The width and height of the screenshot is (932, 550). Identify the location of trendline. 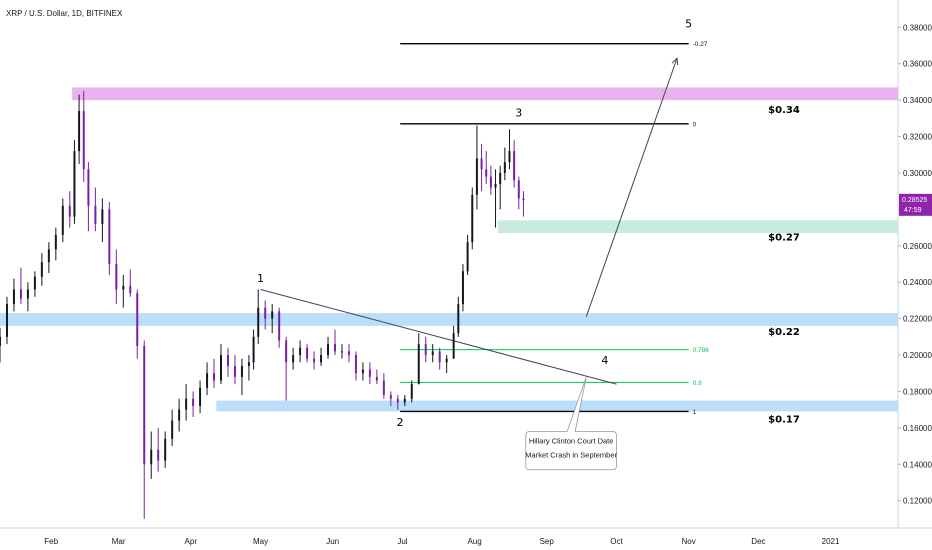
(438, 337).